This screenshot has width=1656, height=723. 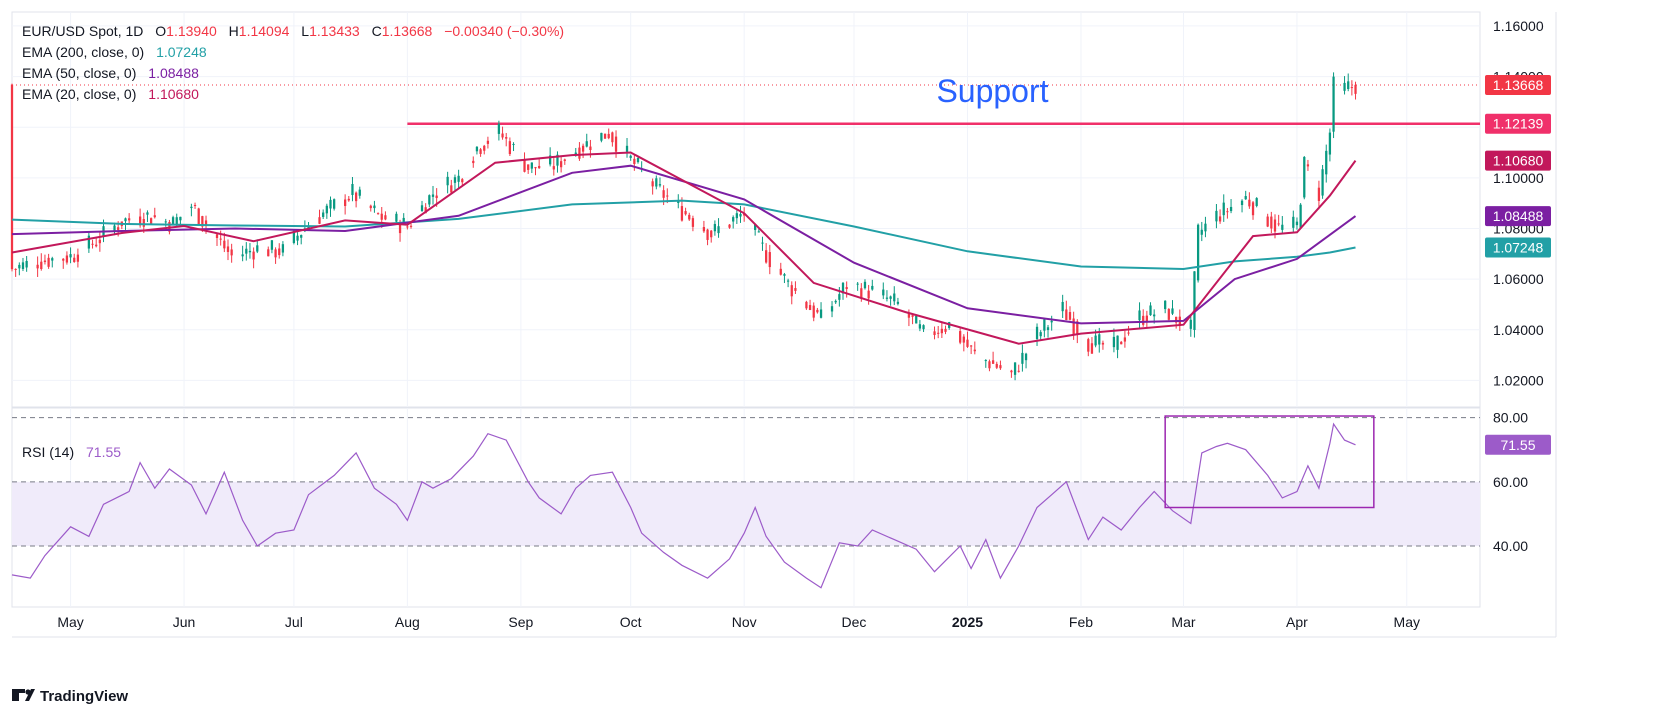 I want to click on rsi-axis-tag: 71.55, so click(x=1518, y=444).